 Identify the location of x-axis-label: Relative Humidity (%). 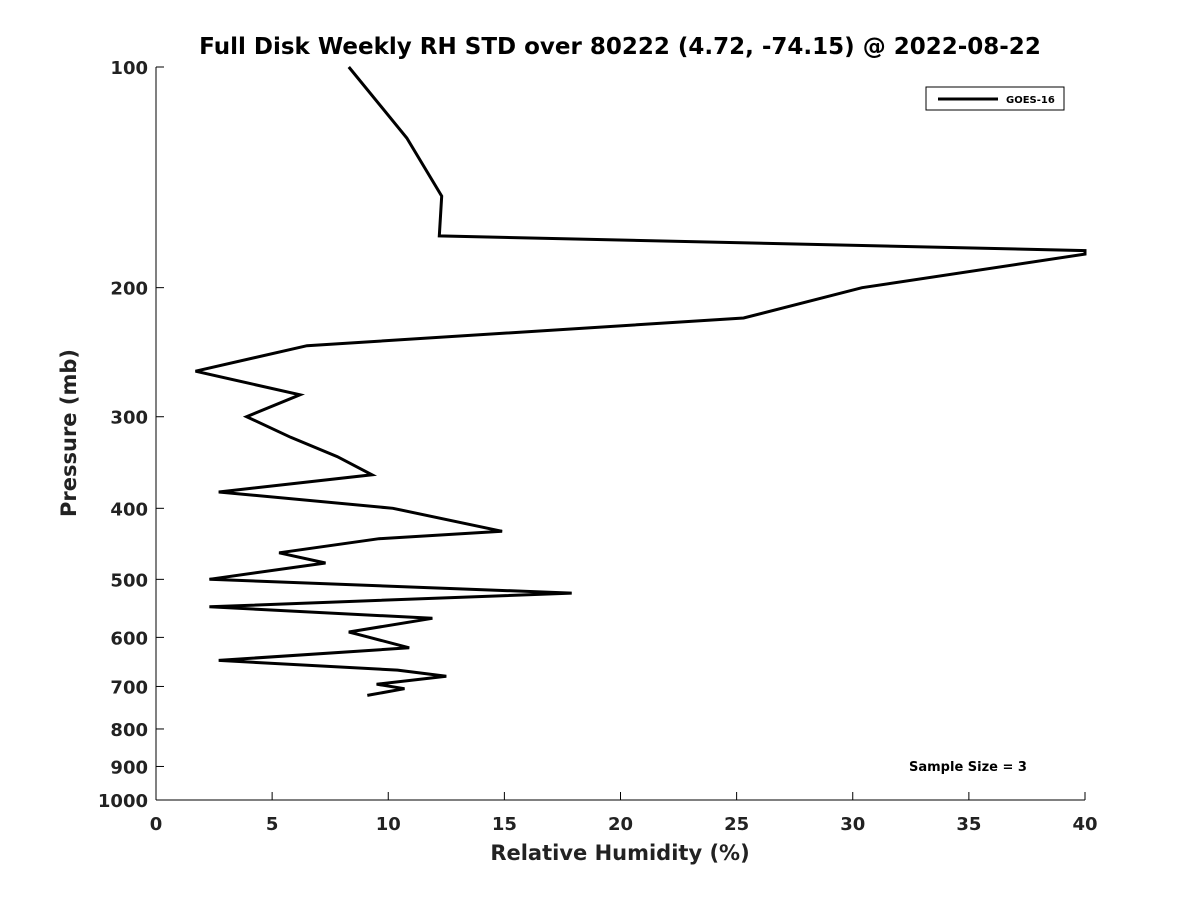
(619, 853).